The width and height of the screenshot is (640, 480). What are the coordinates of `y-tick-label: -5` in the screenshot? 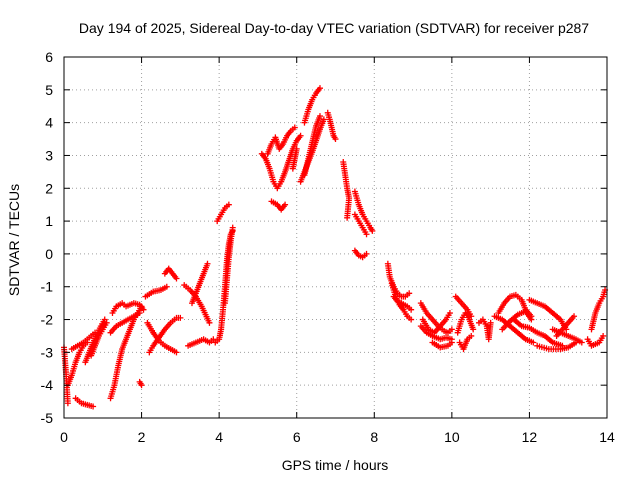 It's located at (47, 418).